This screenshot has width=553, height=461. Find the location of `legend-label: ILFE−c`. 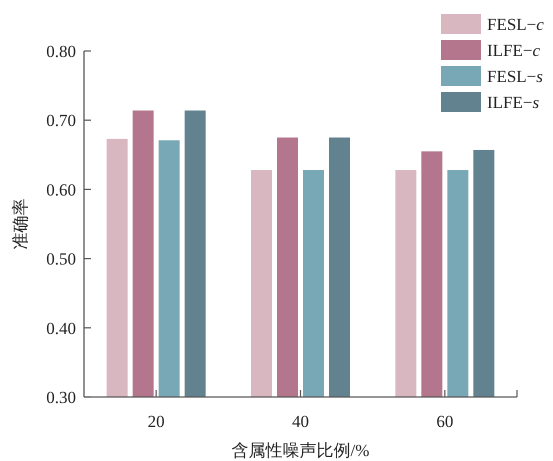

legend-label: ILFE−c is located at coordinates (513, 50).